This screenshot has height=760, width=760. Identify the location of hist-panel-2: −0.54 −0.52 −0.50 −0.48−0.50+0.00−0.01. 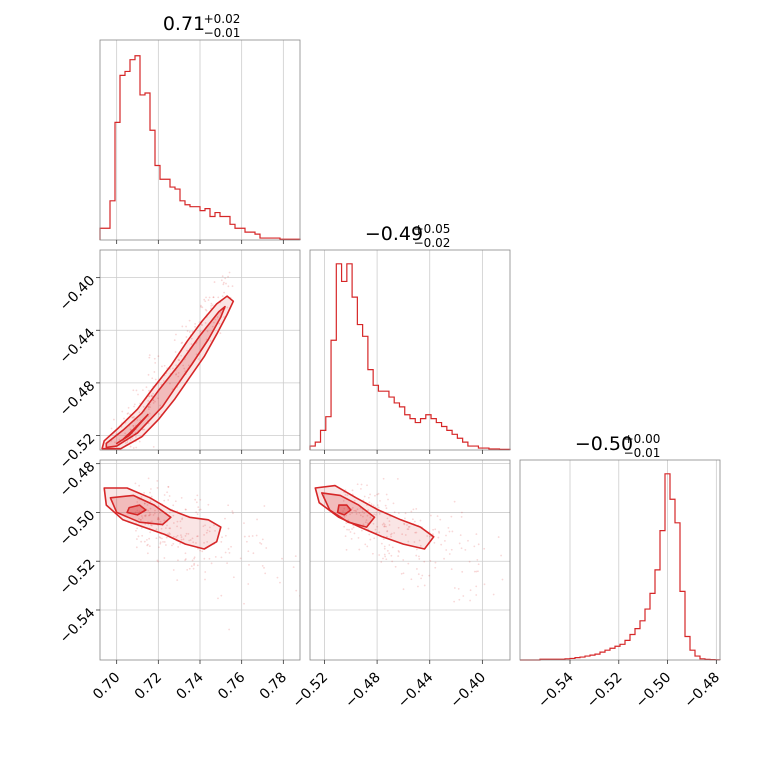
(621, 572).